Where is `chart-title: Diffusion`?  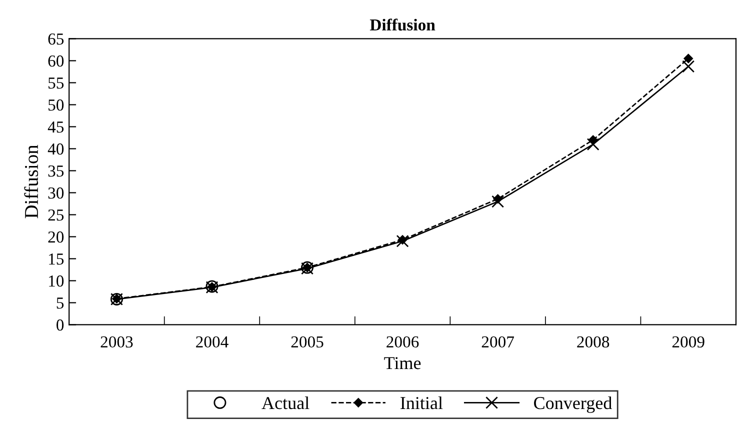 chart-title: Diffusion is located at coordinates (403, 24).